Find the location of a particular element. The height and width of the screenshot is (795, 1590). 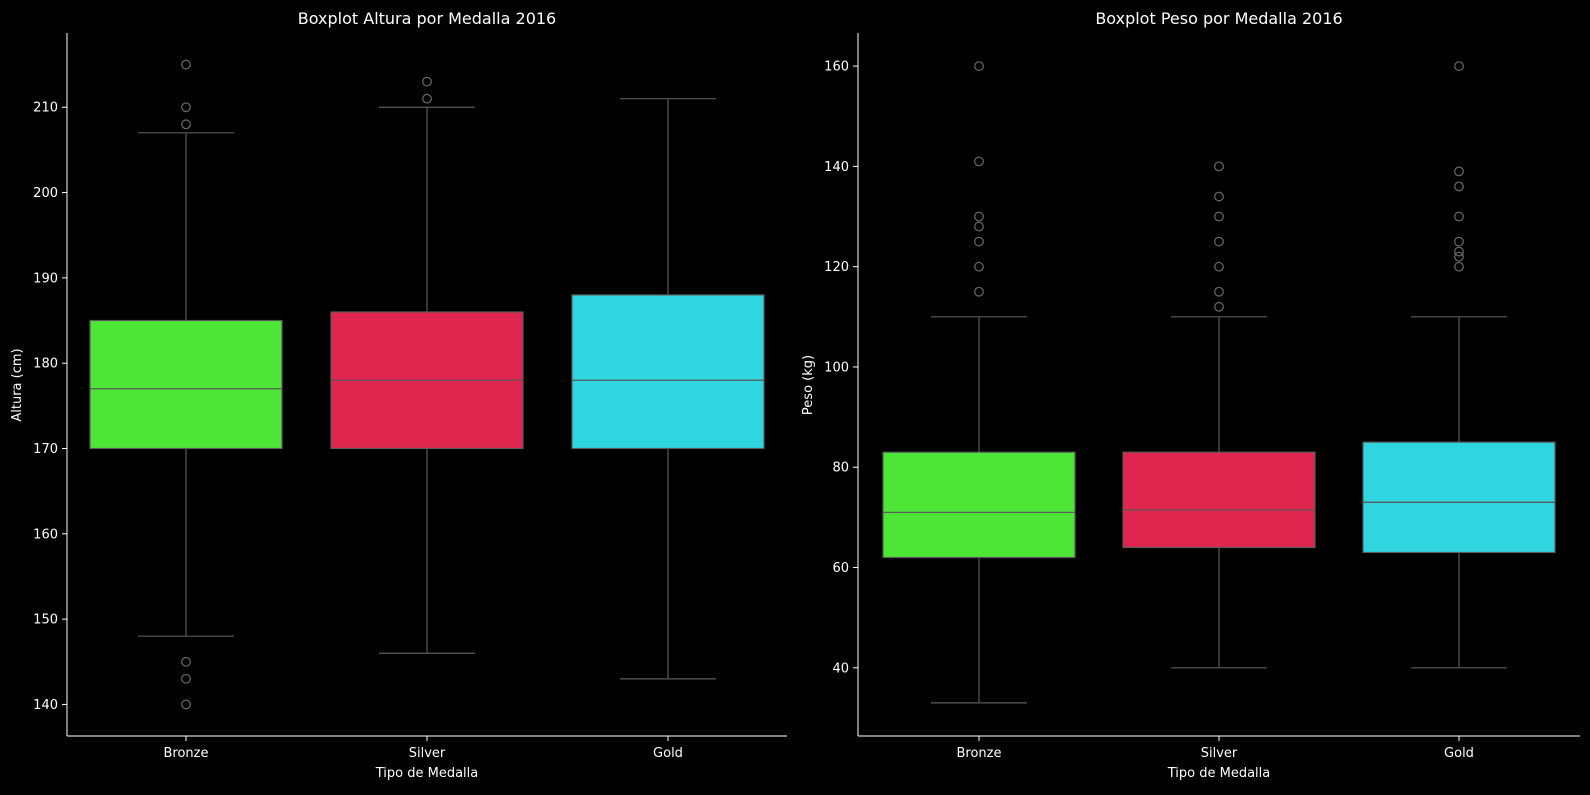

y-axis-label: Peso (kg) is located at coordinates (808, 385).